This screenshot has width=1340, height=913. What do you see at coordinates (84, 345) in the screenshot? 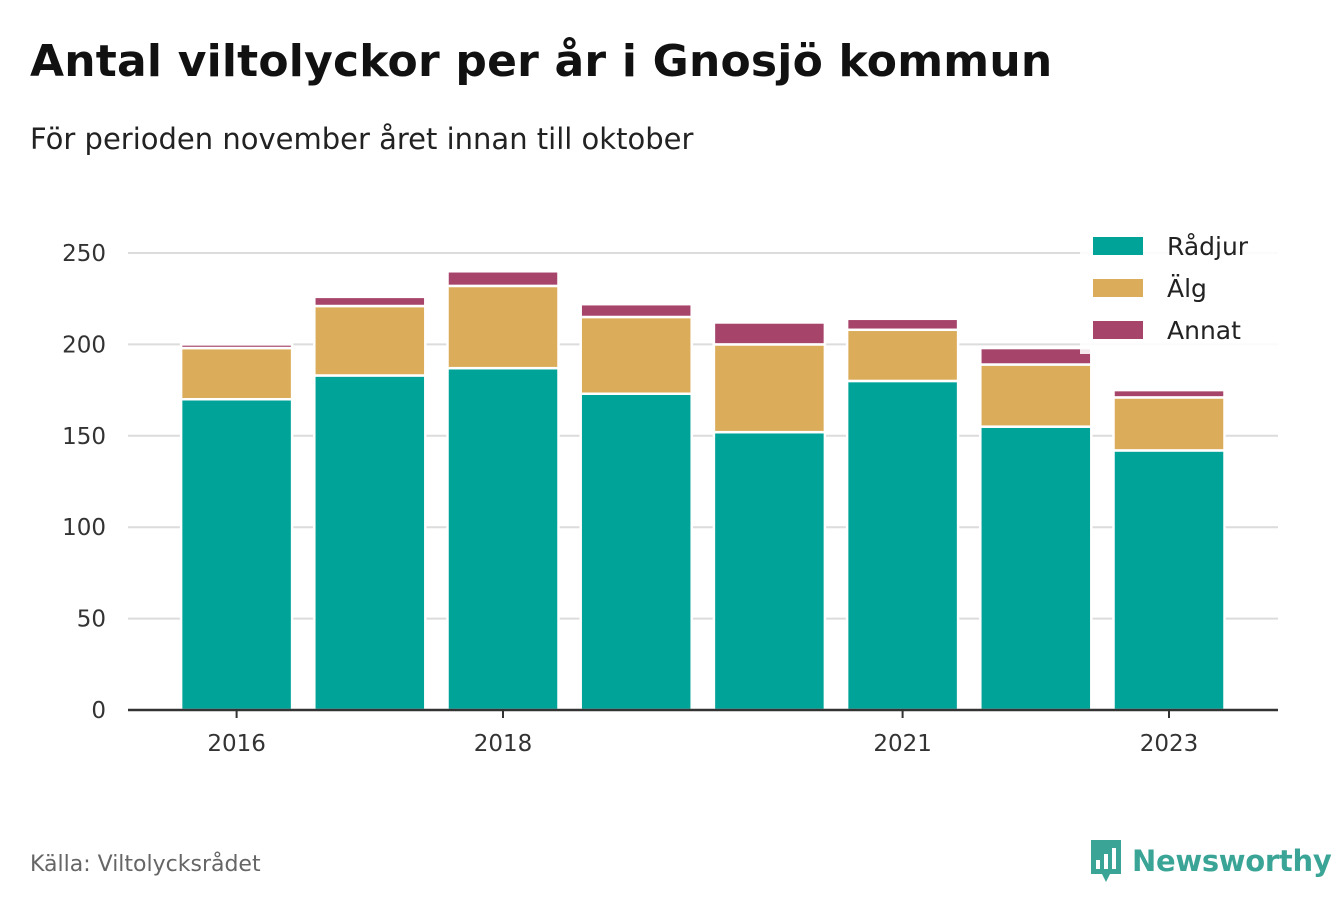
I see `y-tick-label: 200` at bounding box center [84, 345].